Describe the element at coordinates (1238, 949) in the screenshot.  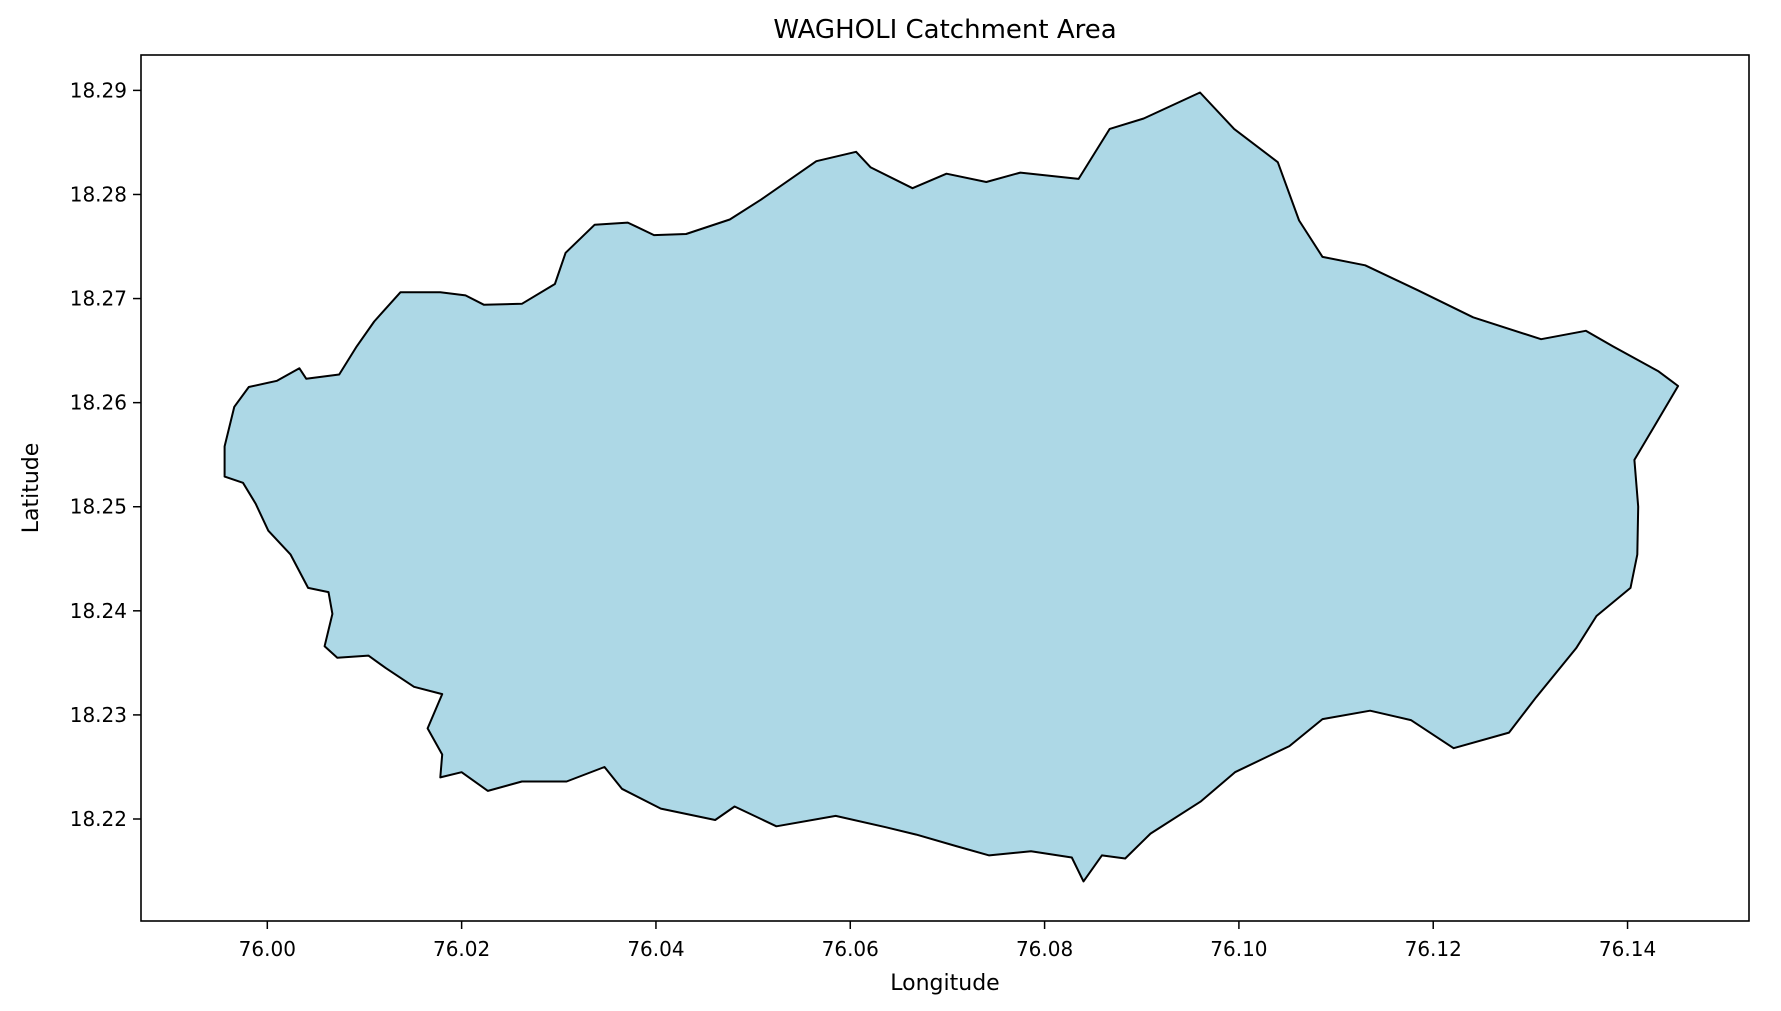
I see `x-tick-label: 76.10` at that location.